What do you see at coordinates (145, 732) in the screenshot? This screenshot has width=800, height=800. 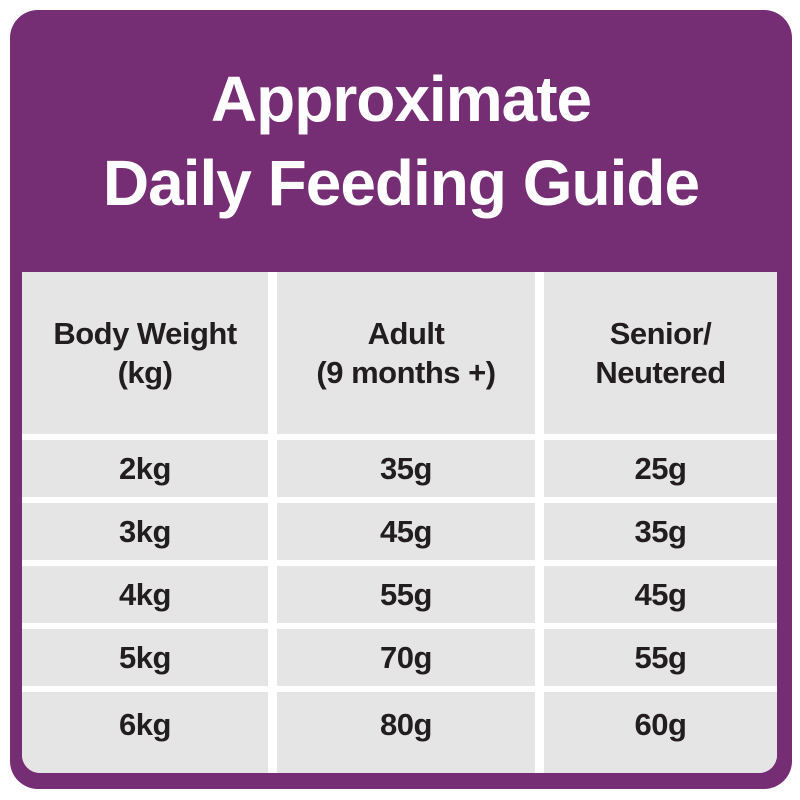 I see `cell-row5-weight: 6kg` at bounding box center [145, 732].